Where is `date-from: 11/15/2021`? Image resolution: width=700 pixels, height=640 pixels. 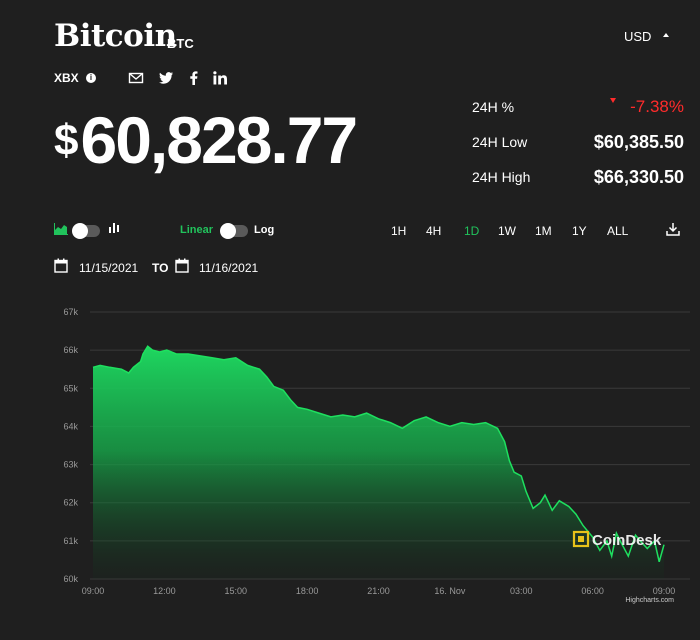
date-from: 11/15/2021 is located at coordinates (109, 268).